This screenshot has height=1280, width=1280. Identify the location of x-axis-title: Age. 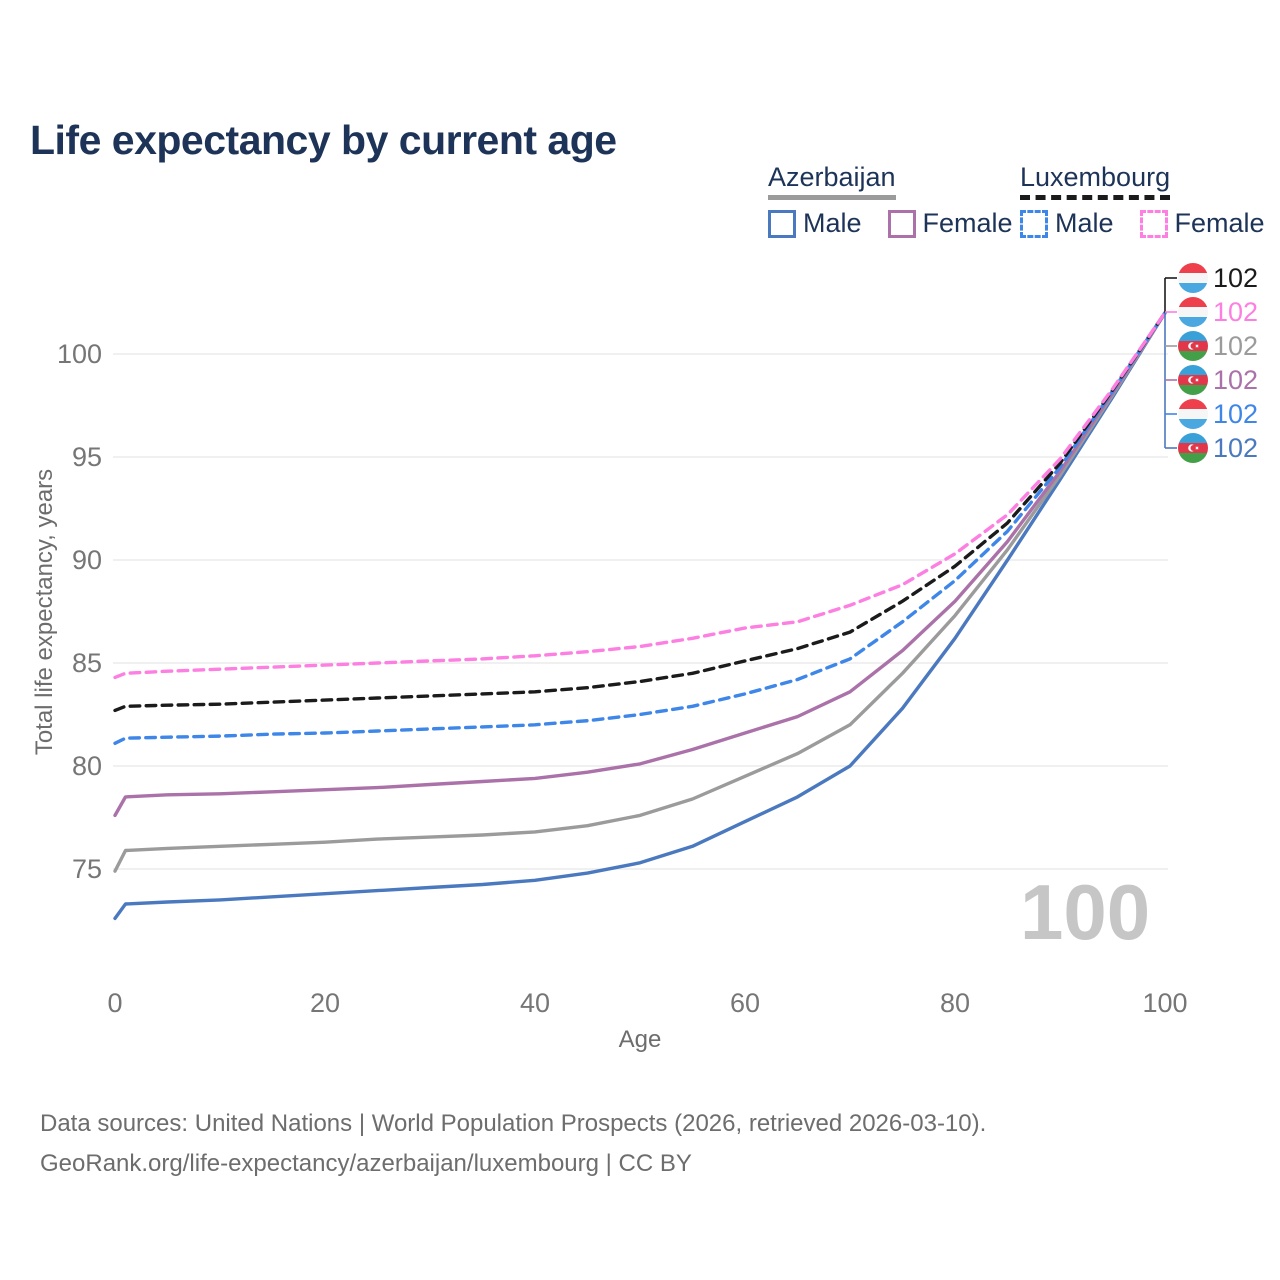
(640, 1039).